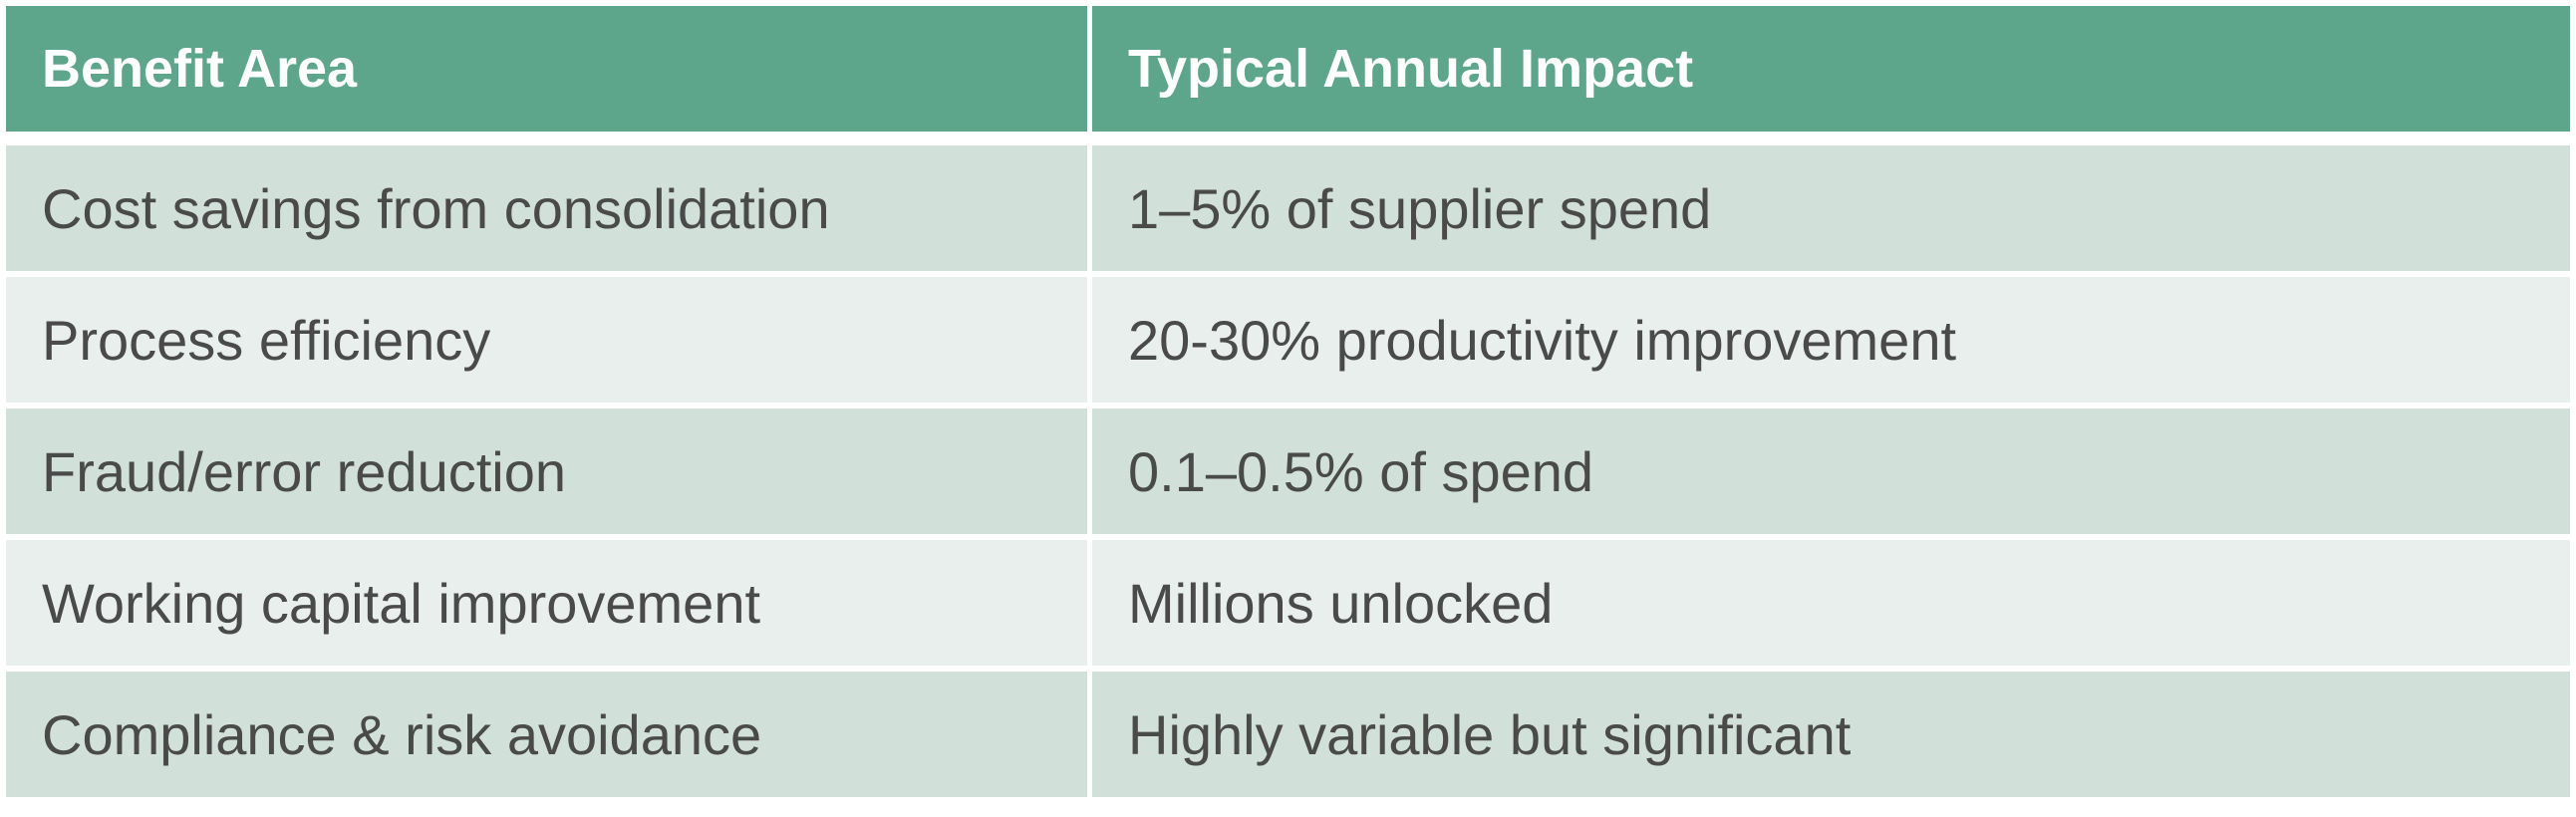 The height and width of the screenshot is (817, 2576). What do you see at coordinates (546, 340) in the screenshot?
I see `benefit-area-cell: Process efficiency` at bounding box center [546, 340].